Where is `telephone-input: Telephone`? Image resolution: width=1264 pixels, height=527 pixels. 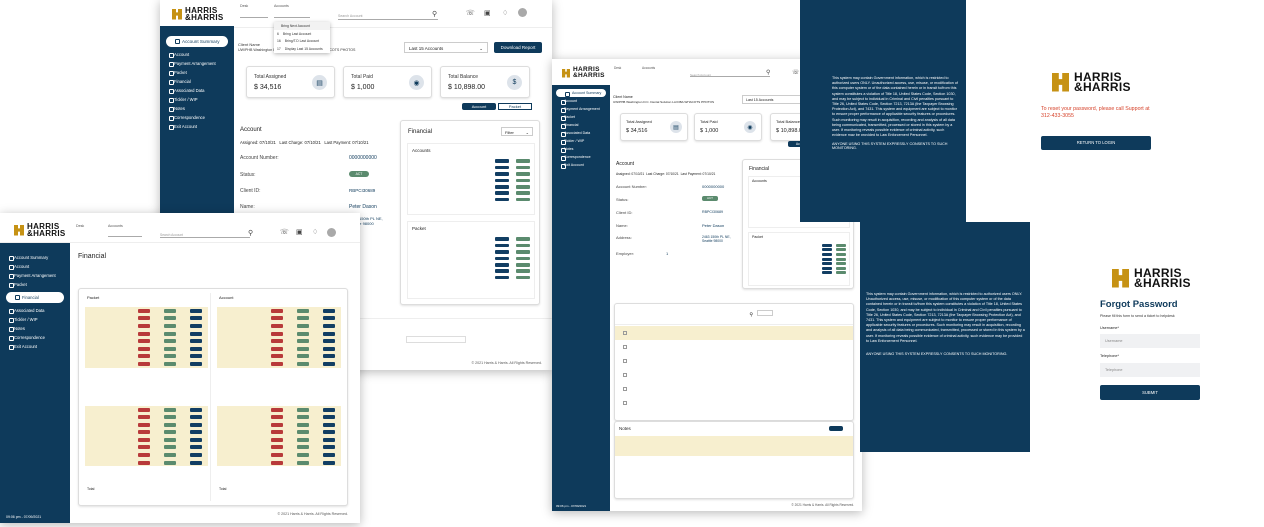 telephone-input: Telephone is located at coordinates (1150, 370).